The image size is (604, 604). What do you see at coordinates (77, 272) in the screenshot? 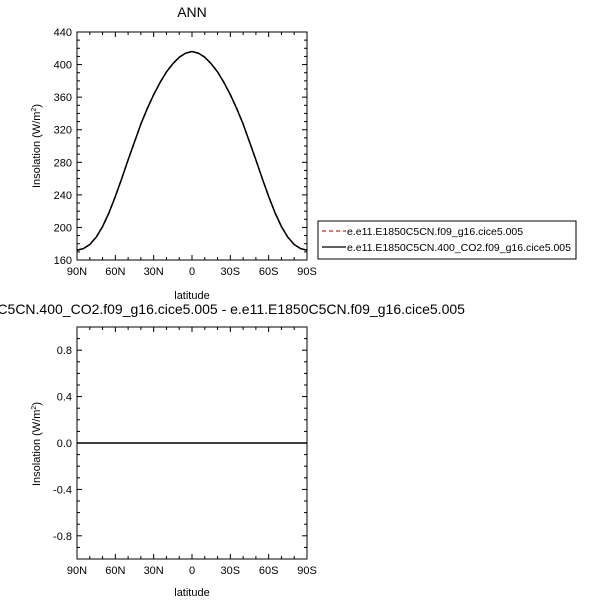
I see `top-x-tick-label: 90N` at bounding box center [77, 272].